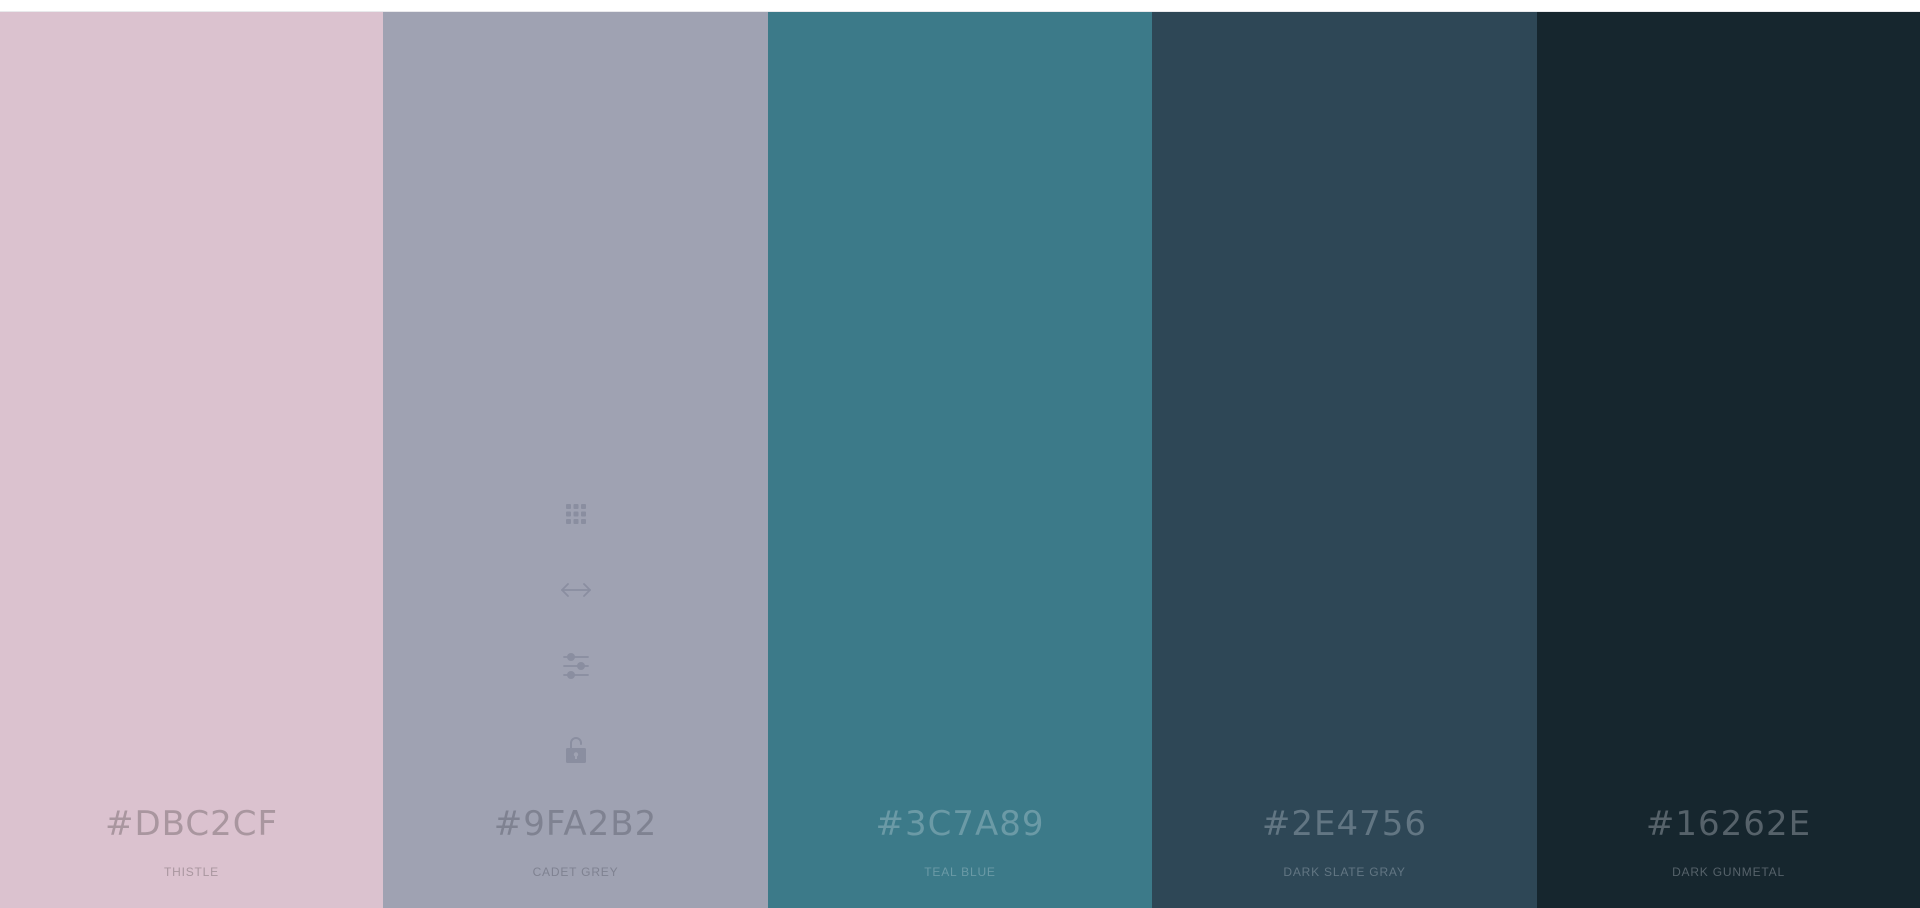 The height and width of the screenshot is (908, 1920). What do you see at coordinates (575, 824) in the screenshot?
I see `hex-code: #9FA2B2` at bounding box center [575, 824].